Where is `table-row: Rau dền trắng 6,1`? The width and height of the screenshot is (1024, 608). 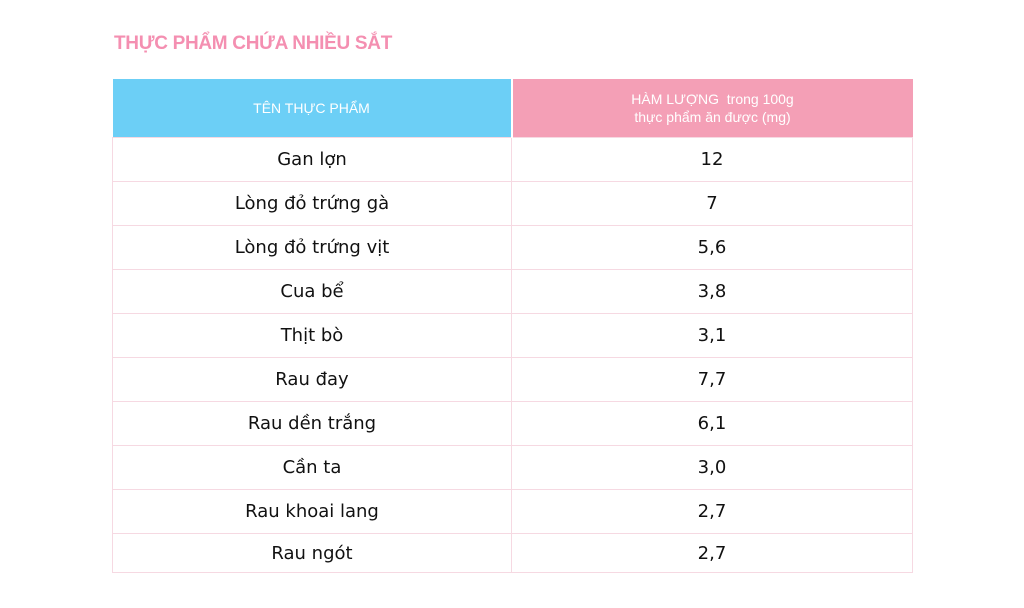 table-row: Rau dền trắng 6,1 is located at coordinates (512, 423).